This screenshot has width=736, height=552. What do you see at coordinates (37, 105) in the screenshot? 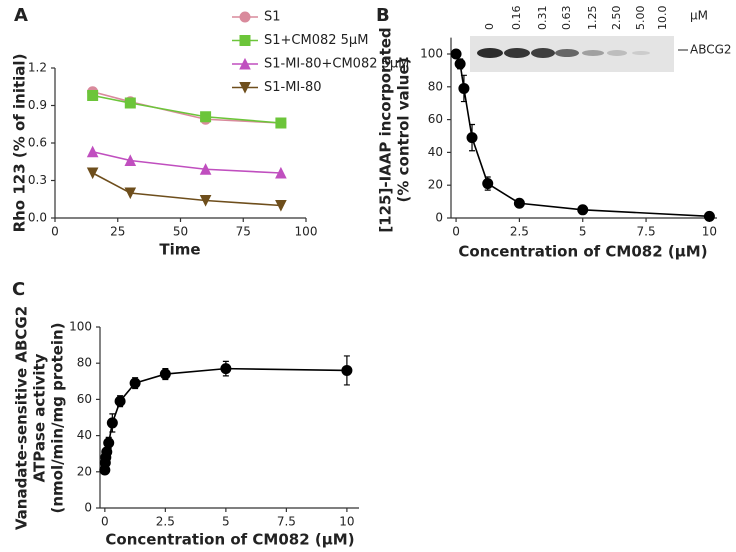
I see `y-tick-label: 0.9` at bounding box center [37, 105].